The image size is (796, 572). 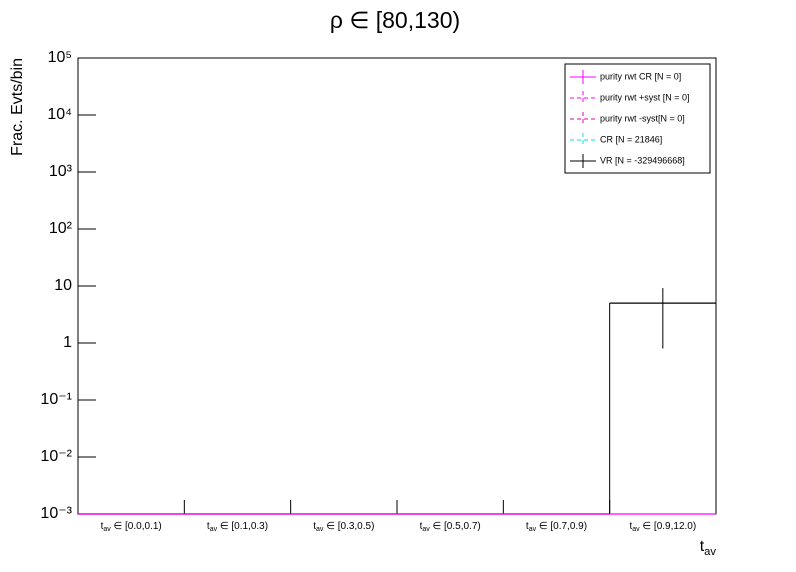 I want to click on y-tick-label: 10⁻³, so click(x=56, y=513).